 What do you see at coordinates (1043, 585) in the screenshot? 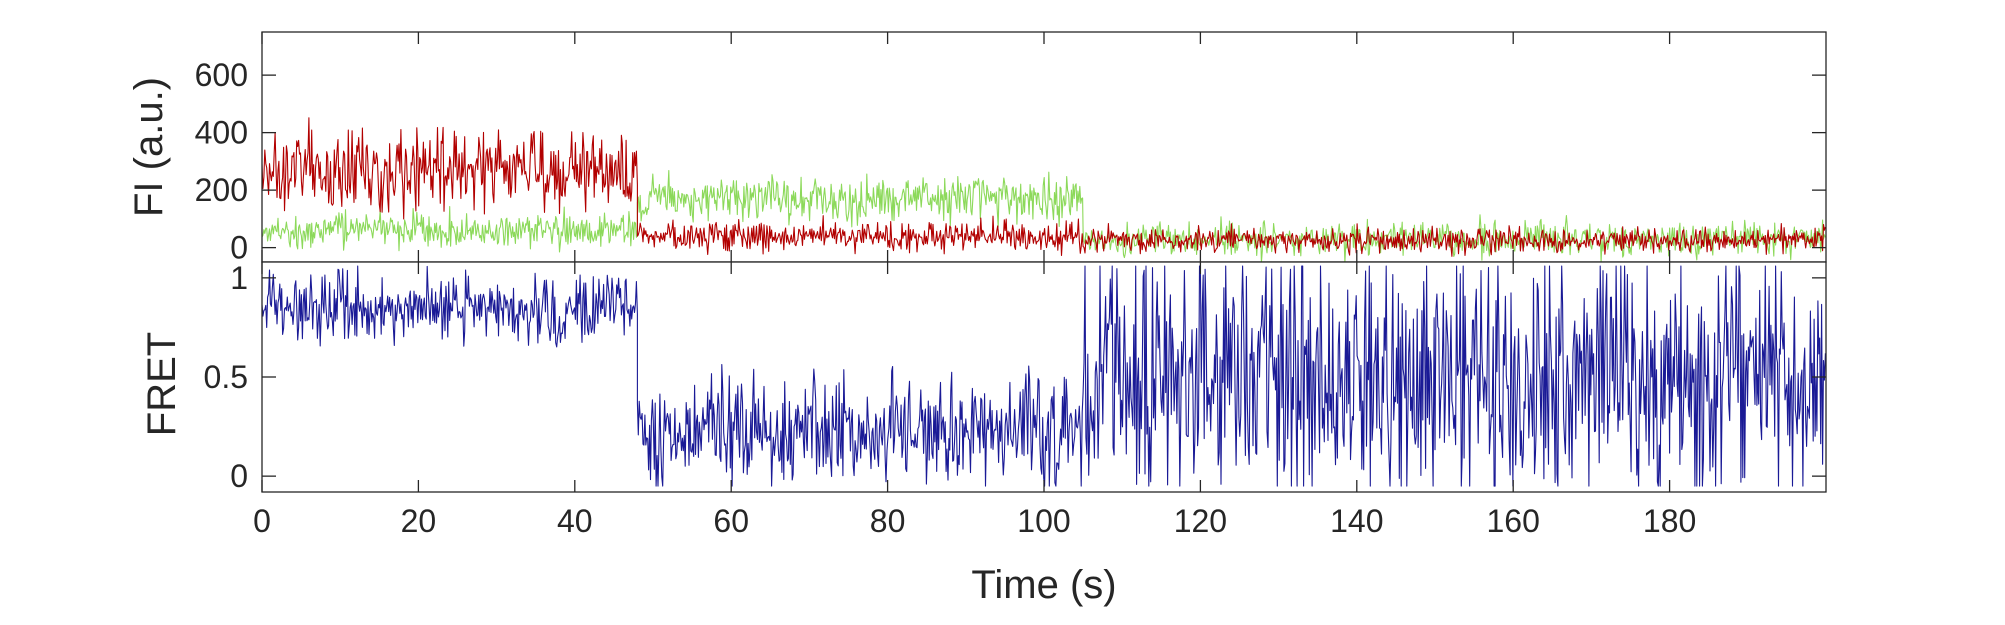
I see `x-axis-title: Time (s)` at bounding box center [1043, 585].